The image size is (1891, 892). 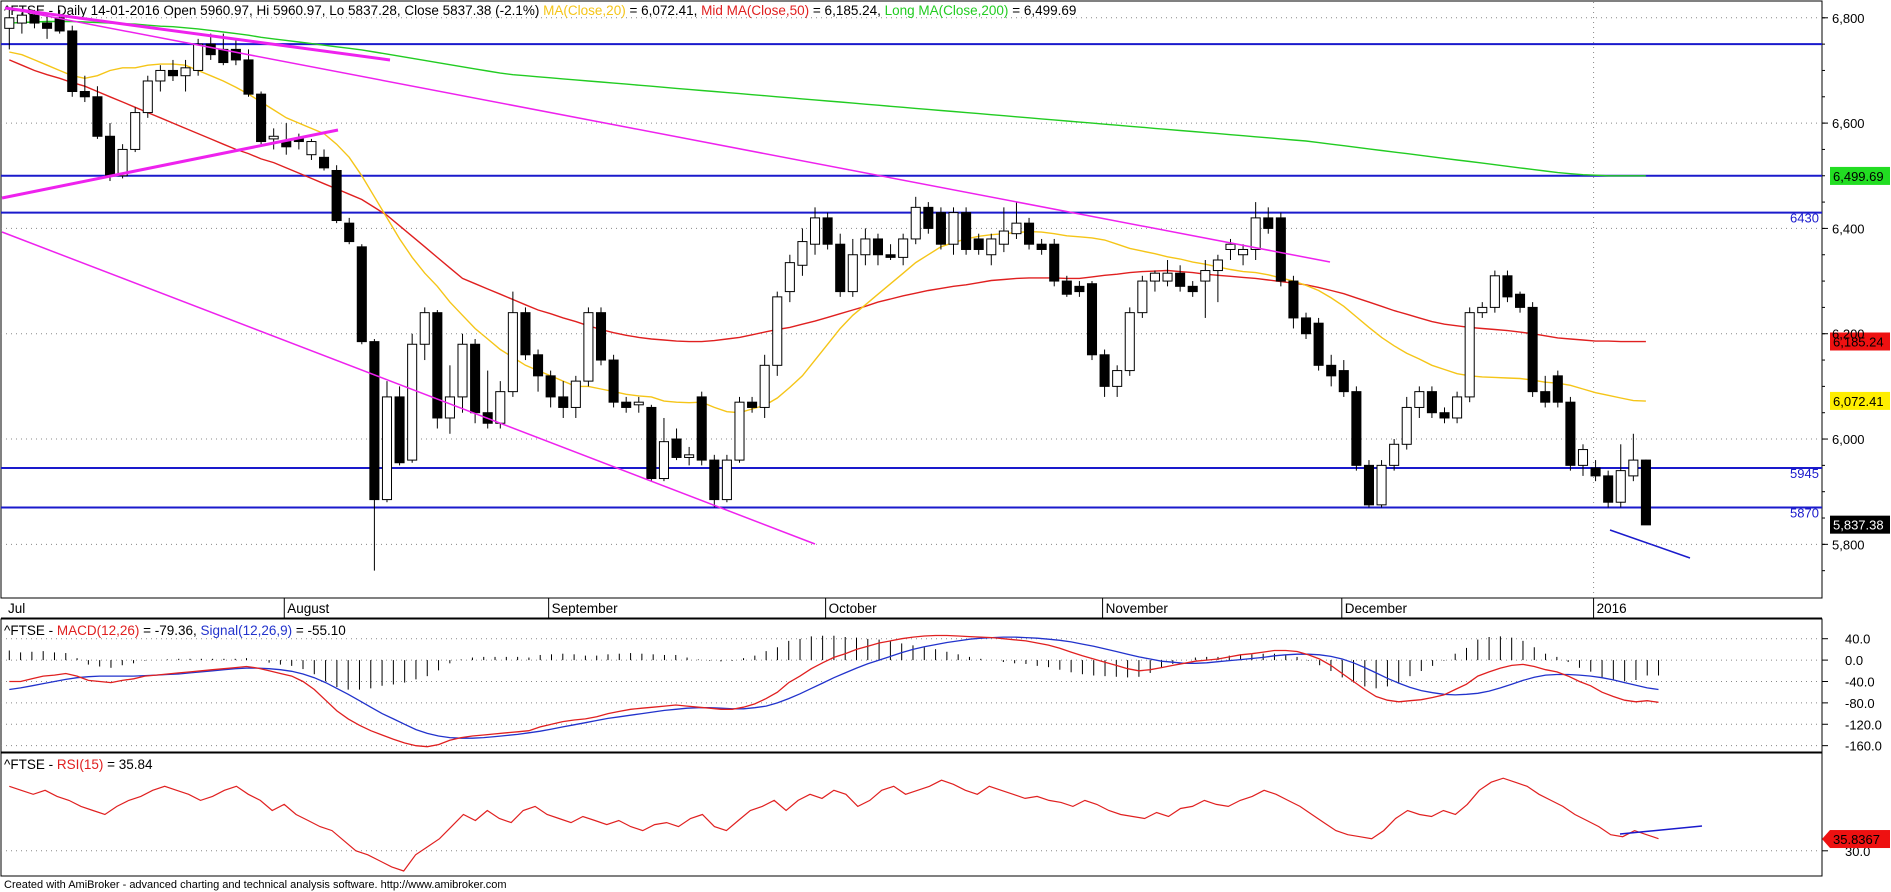 I want to click on month-label: August, so click(x=308, y=608).